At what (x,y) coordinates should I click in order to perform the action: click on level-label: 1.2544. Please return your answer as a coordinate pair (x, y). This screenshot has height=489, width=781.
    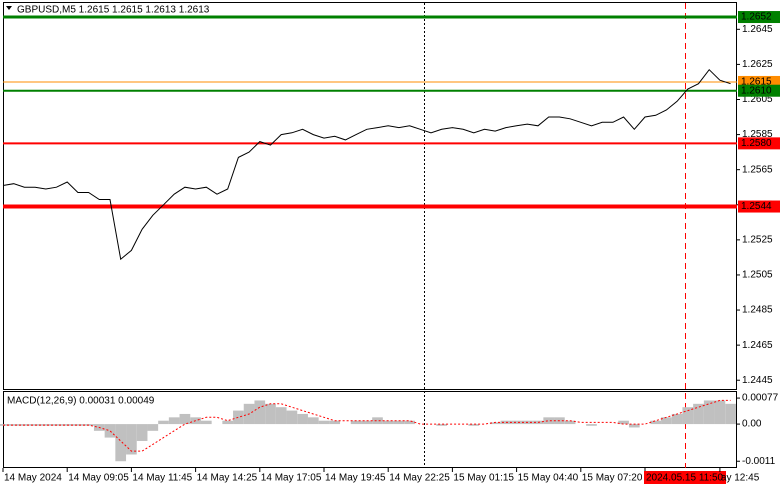
    Looking at the image, I should click on (756, 206).